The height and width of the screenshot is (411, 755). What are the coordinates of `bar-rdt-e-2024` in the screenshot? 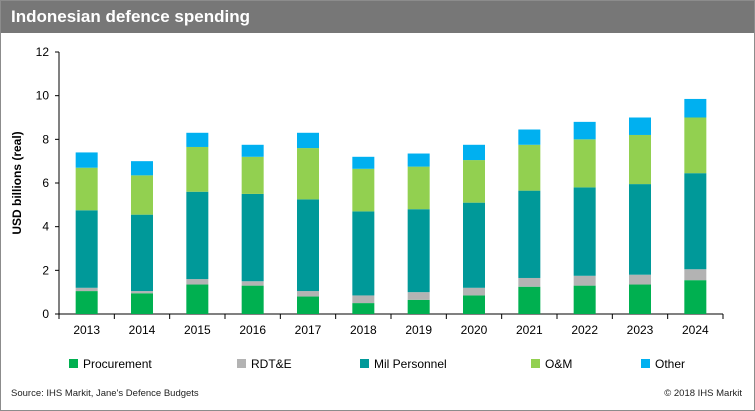 It's located at (695, 275).